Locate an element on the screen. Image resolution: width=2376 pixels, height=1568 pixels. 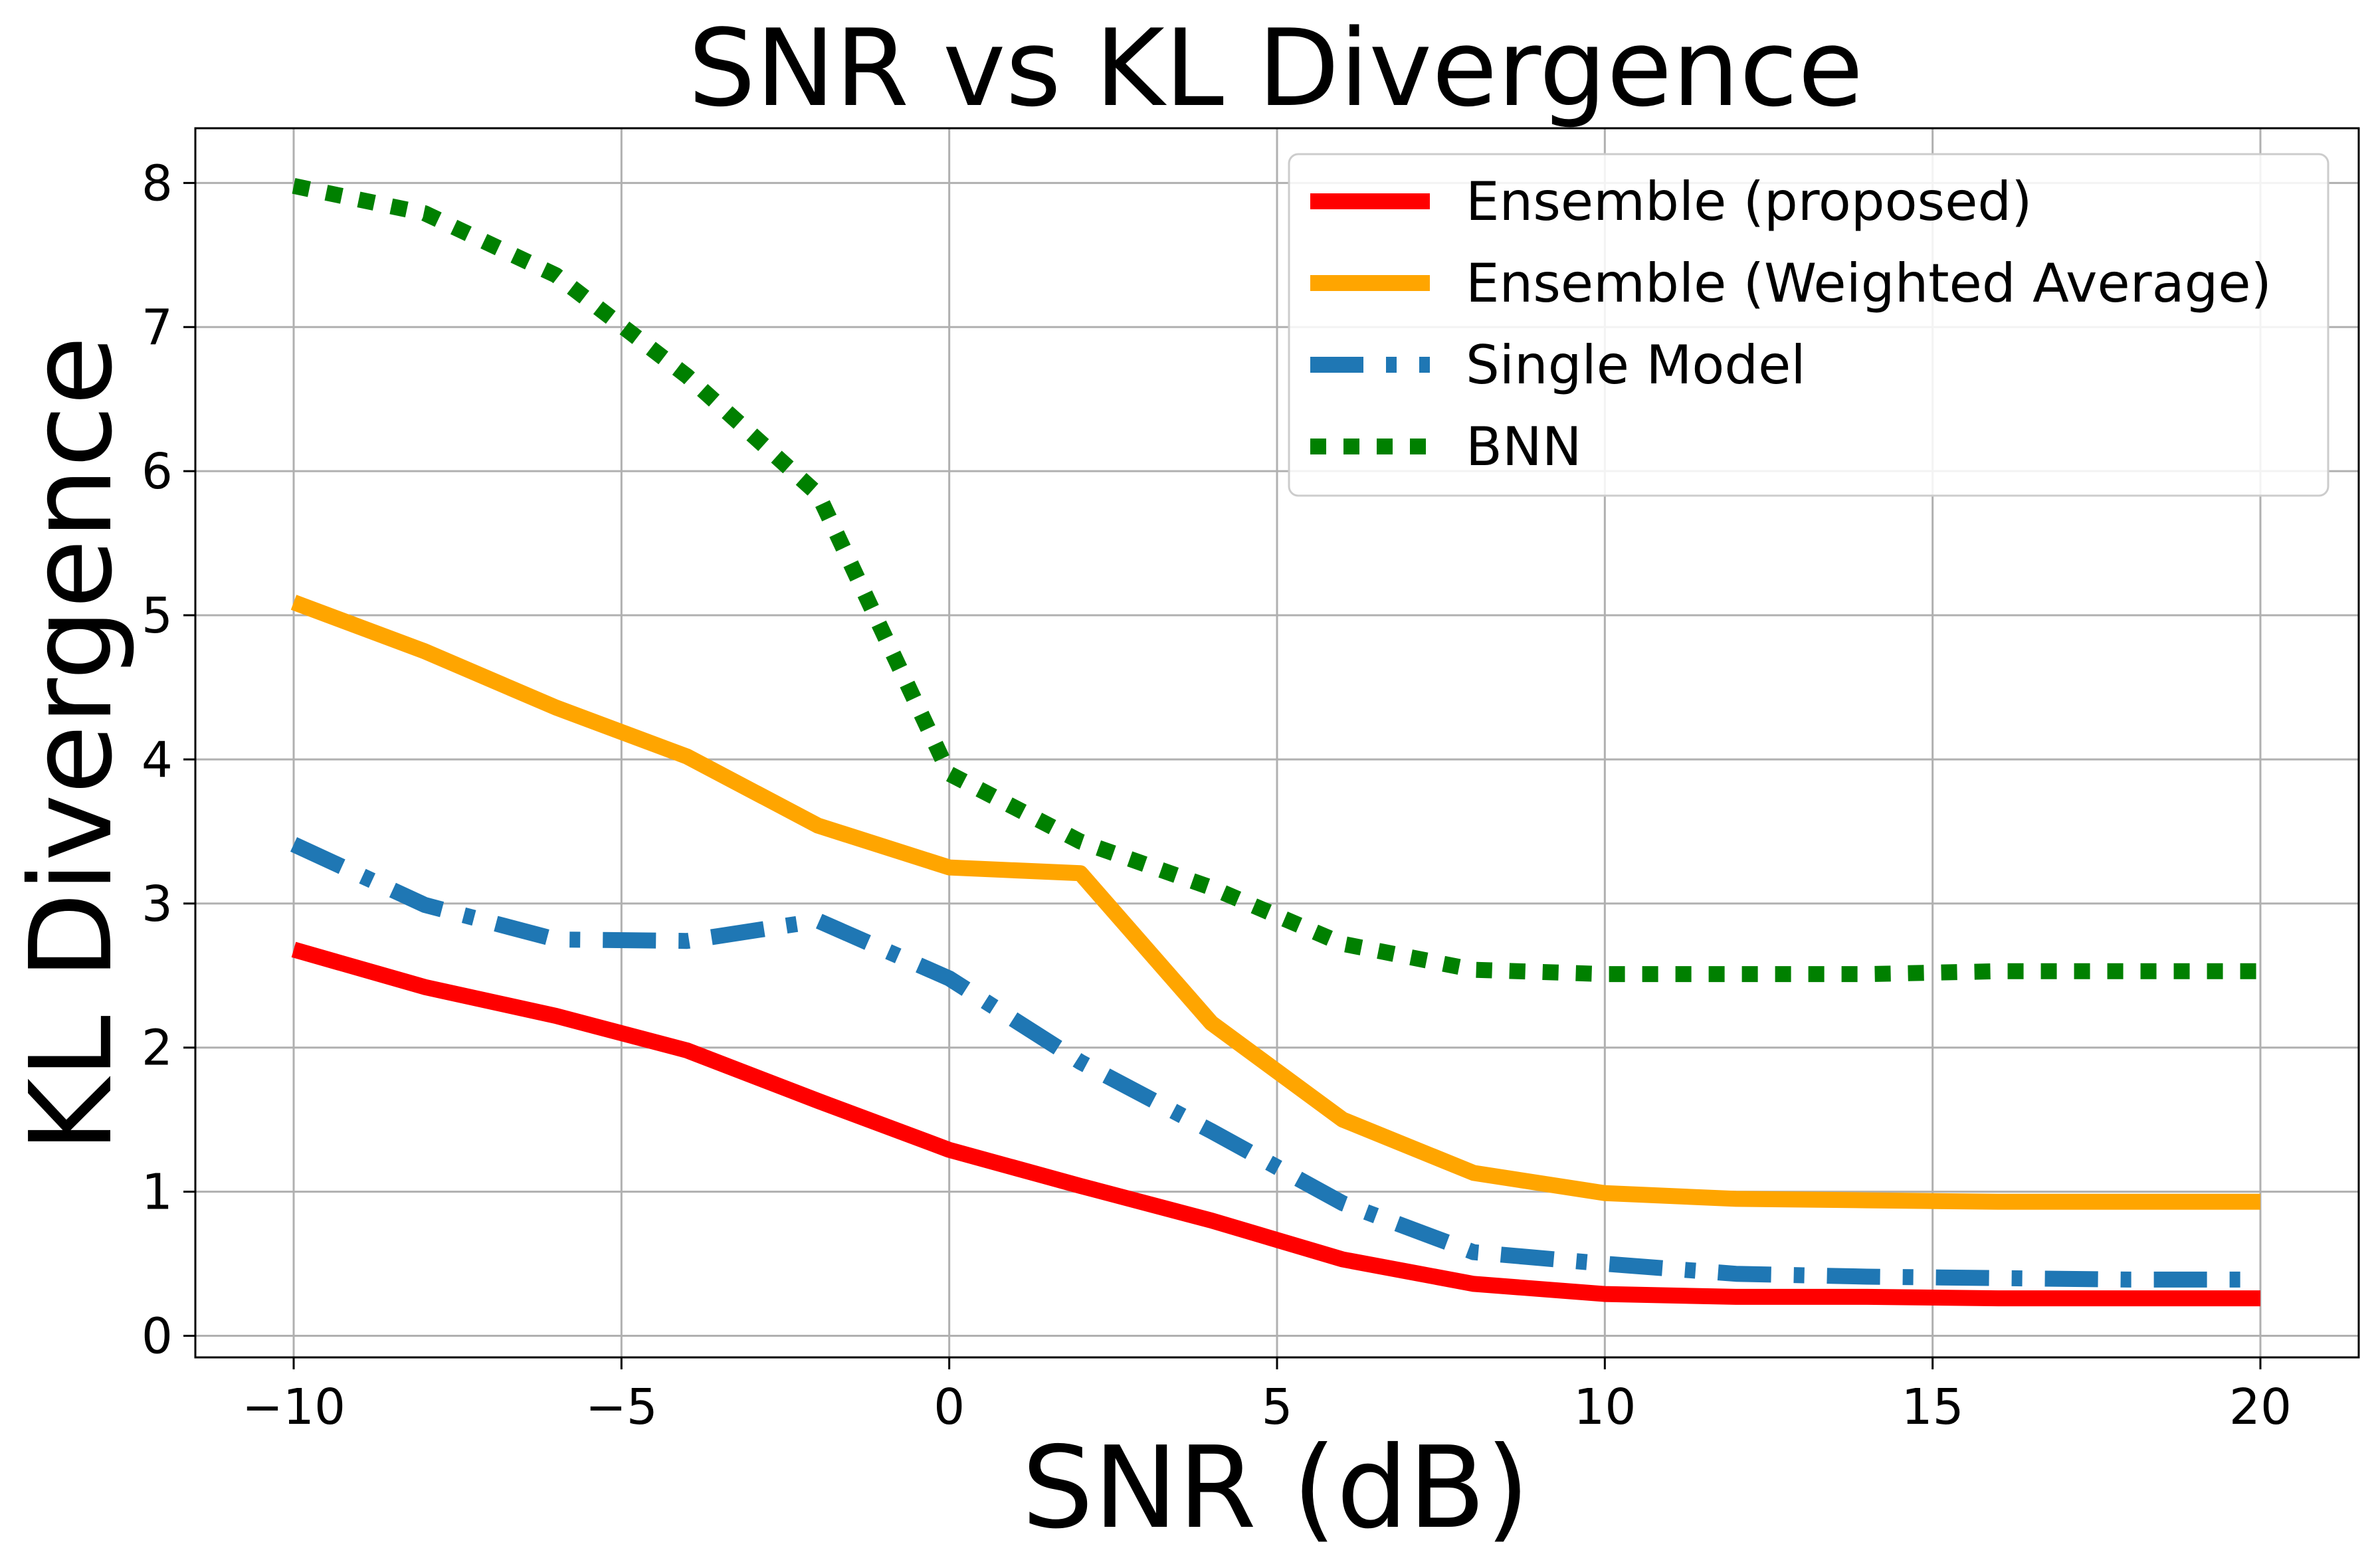
x-axis-label: SNR (dB) is located at coordinates (1276, 1488).